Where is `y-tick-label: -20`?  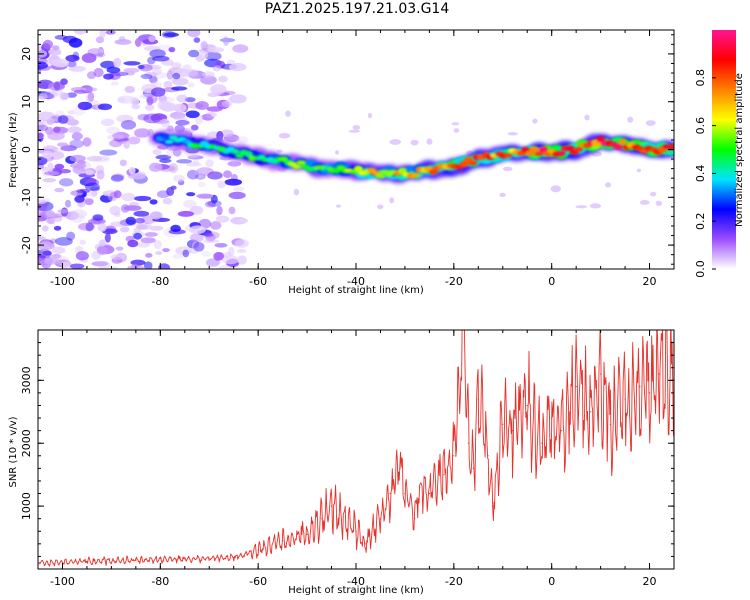 y-tick-label: -20 is located at coordinates (26, 245).